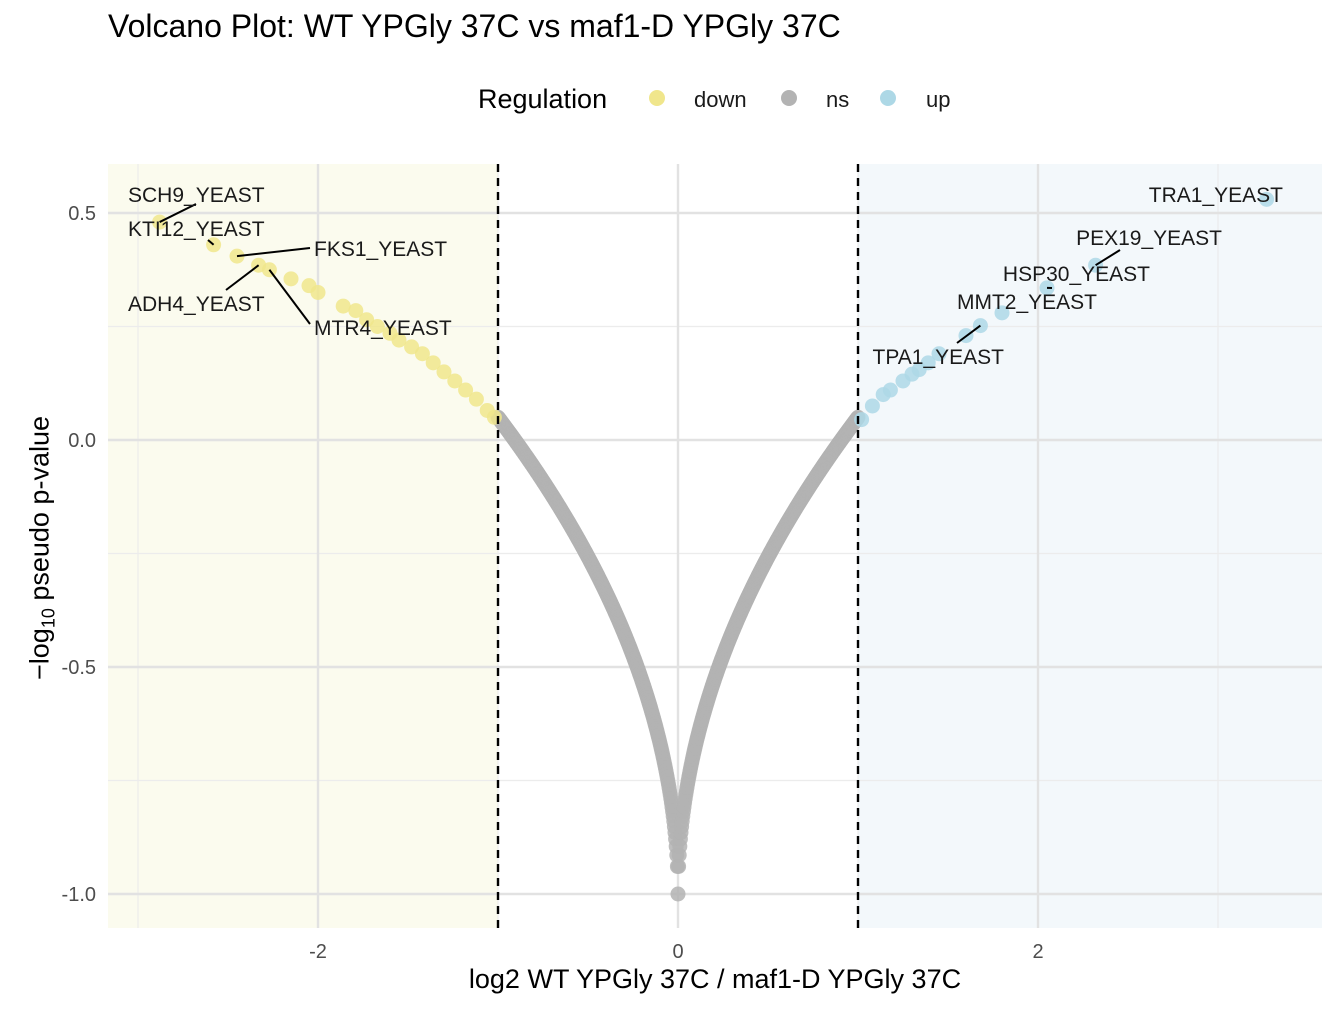  Describe the element at coordinates (318, 952) in the screenshot. I see `x-tick-label: -2` at that location.